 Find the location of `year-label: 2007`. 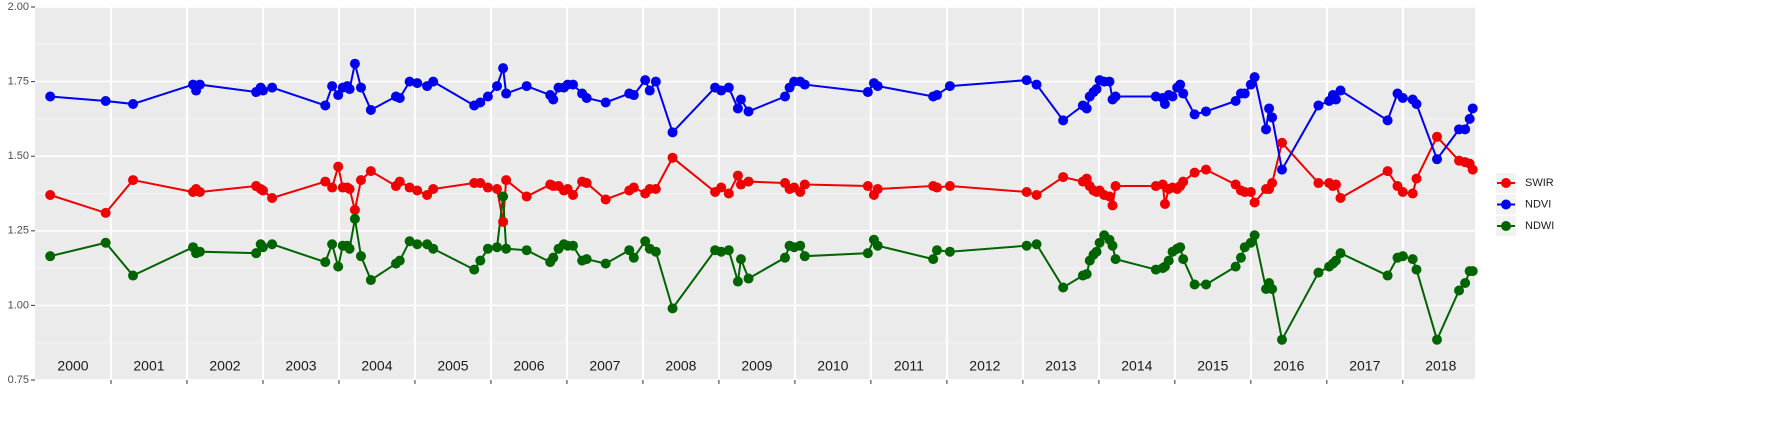

year-label: 2007 is located at coordinates (604, 366).